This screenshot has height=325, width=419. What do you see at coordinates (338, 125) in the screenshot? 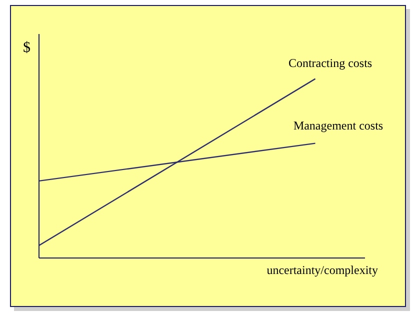
I see `series-label: Management costs` at bounding box center [338, 125].